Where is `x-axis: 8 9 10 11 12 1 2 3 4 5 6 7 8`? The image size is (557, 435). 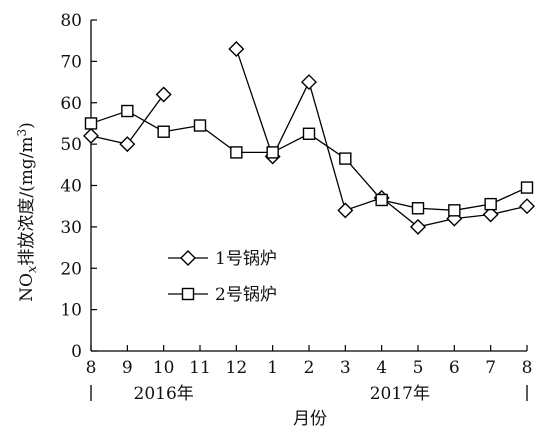
x-axis: 8 9 10 11 12 1 2 3 4 5 6 7 8 is located at coordinates (309, 361).